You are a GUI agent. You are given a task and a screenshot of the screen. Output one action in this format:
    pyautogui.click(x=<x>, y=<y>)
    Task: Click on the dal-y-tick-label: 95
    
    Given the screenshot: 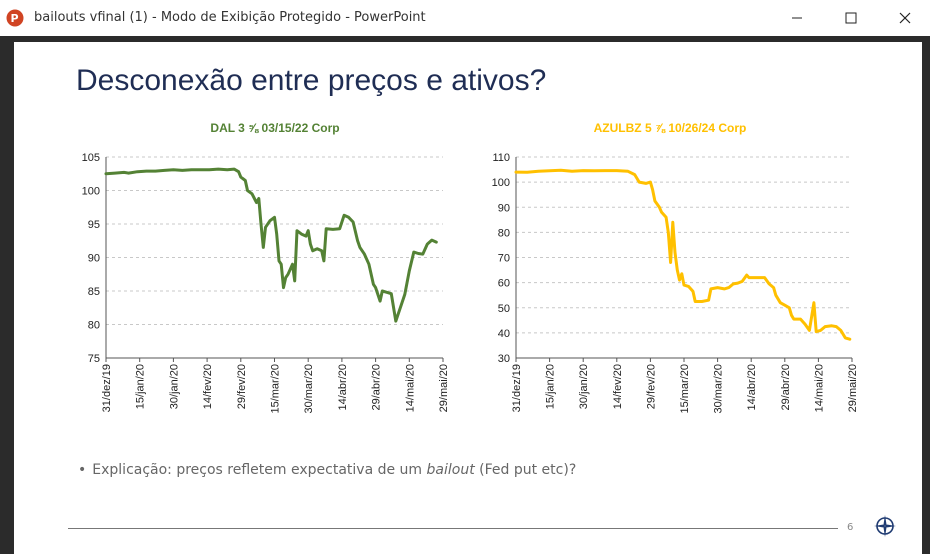 What is the action you would take?
    pyautogui.click(x=94, y=225)
    